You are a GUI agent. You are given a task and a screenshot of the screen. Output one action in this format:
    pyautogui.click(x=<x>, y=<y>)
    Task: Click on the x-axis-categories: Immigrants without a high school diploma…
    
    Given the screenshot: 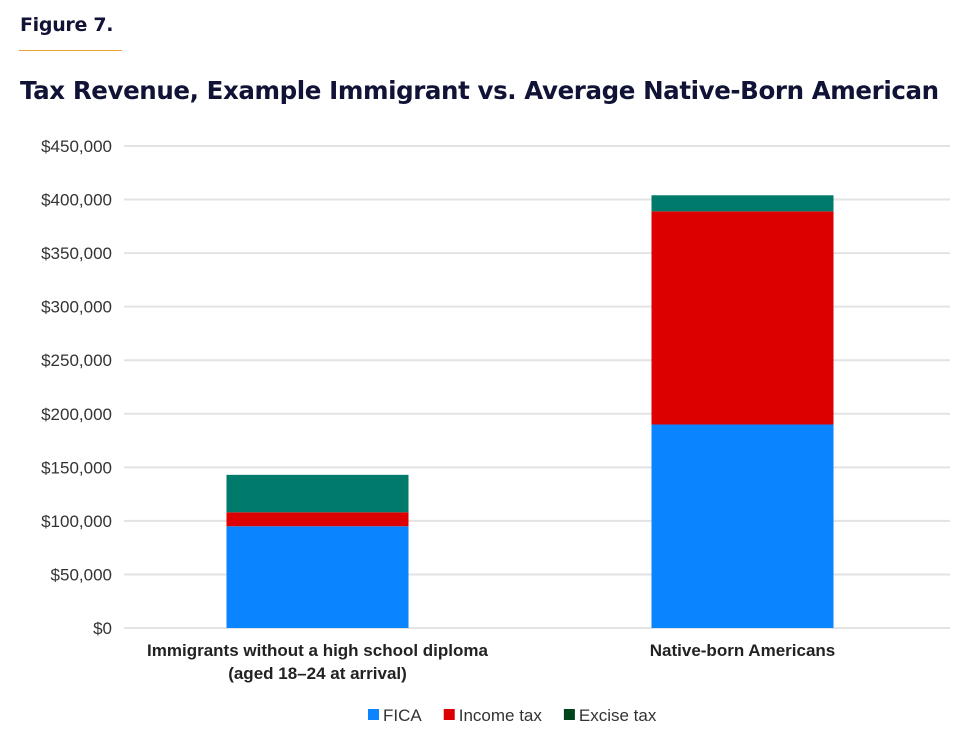 What is the action you would take?
    pyautogui.click(x=491, y=662)
    